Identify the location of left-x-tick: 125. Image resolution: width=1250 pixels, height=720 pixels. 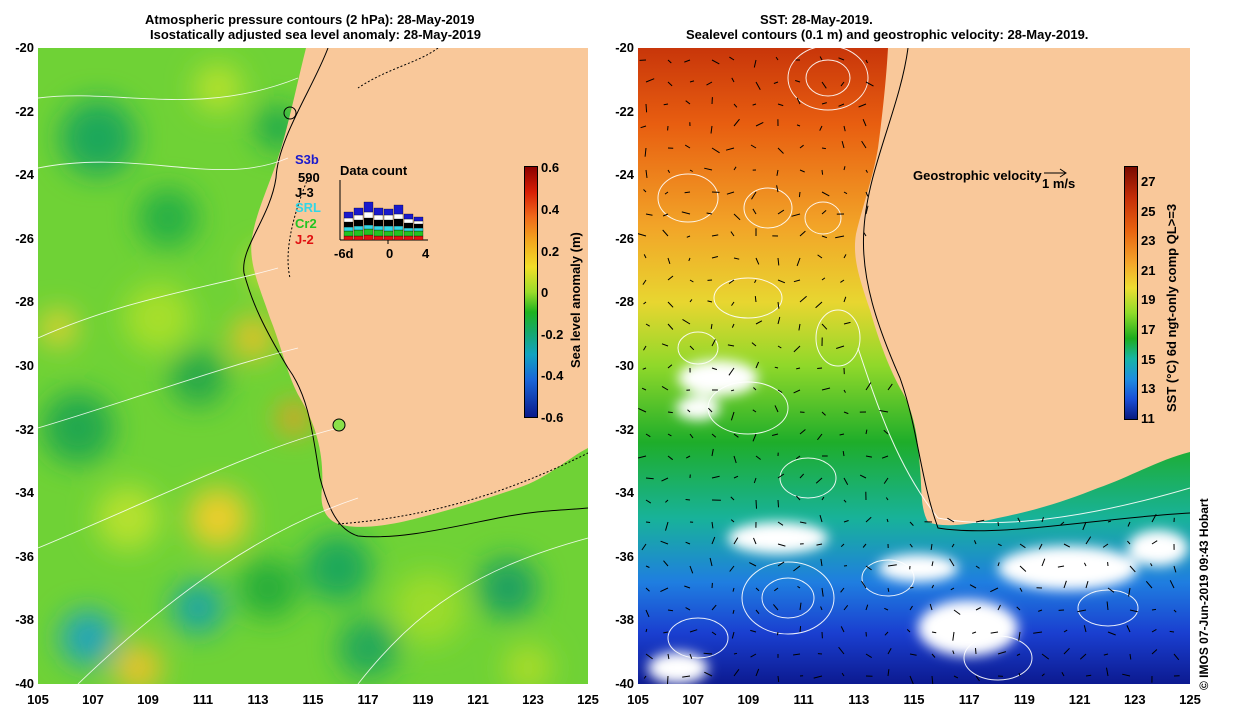
(588, 699).